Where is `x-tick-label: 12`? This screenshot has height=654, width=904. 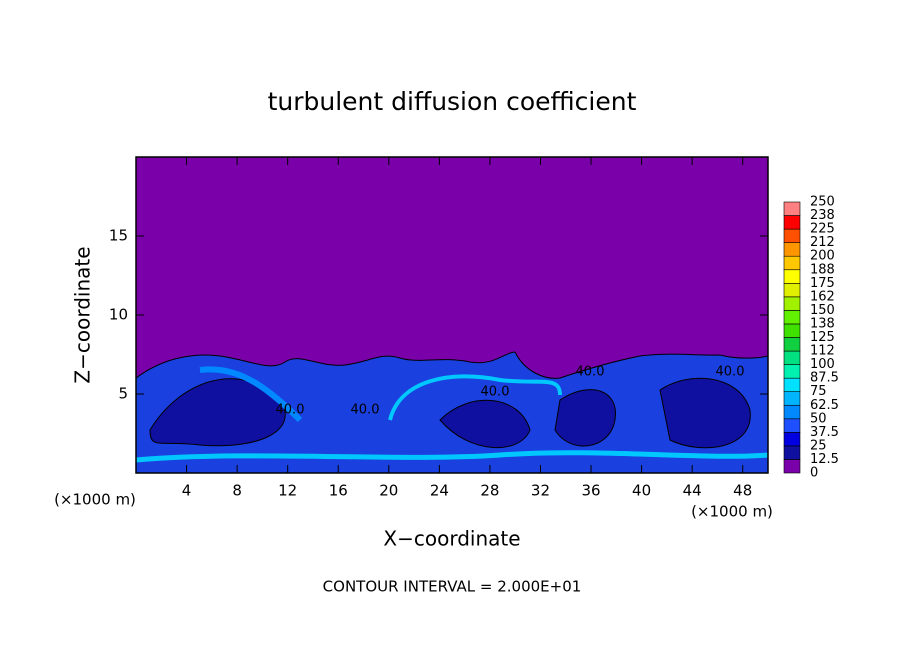
x-tick-label: 12 is located at coordinates (287, 491).